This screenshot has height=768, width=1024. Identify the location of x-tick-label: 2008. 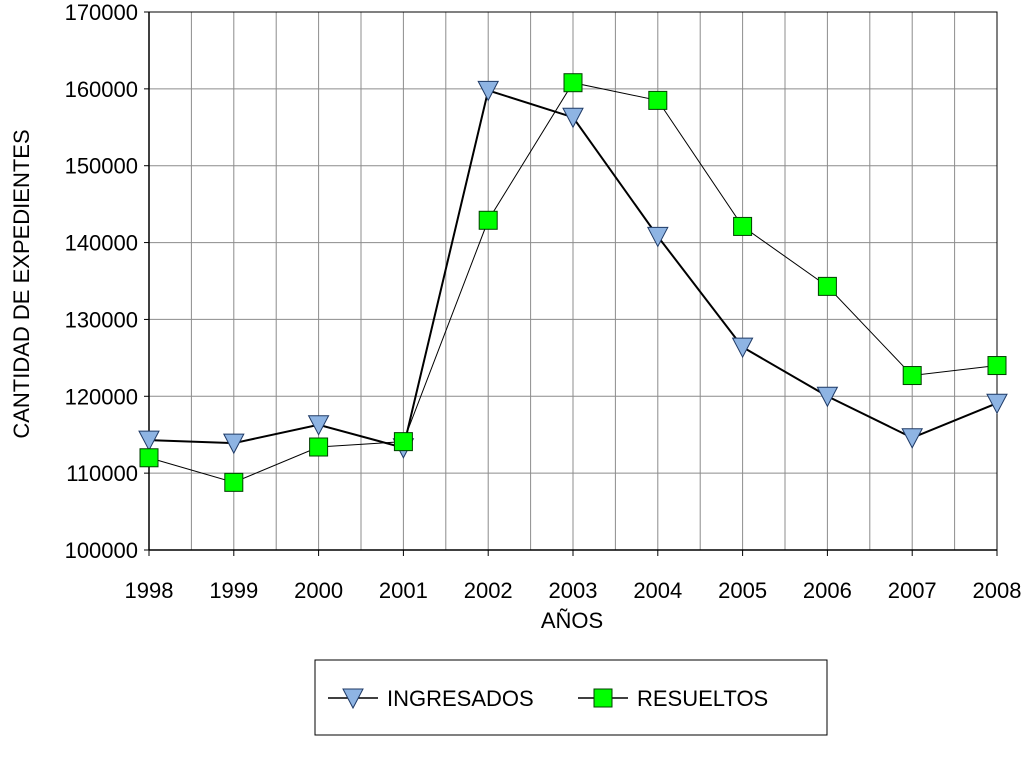
(997, 590).